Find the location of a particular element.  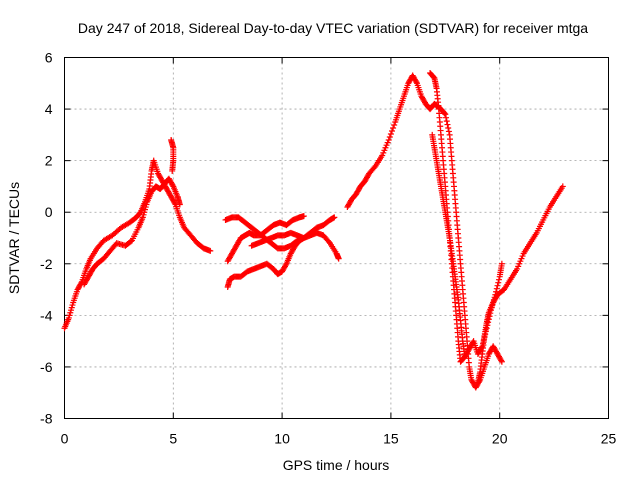

y-tick-label: 6 is located at coordinates (49, 58).